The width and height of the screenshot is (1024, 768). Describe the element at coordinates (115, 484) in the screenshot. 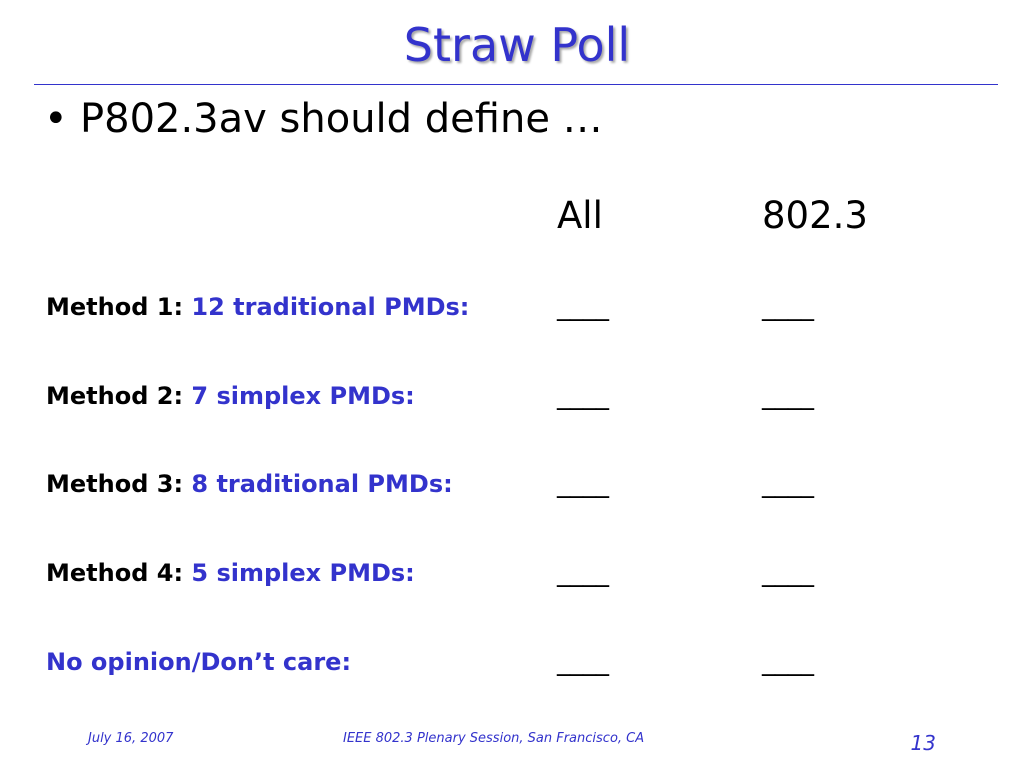

I see `row-label: Method 3:` at that location.